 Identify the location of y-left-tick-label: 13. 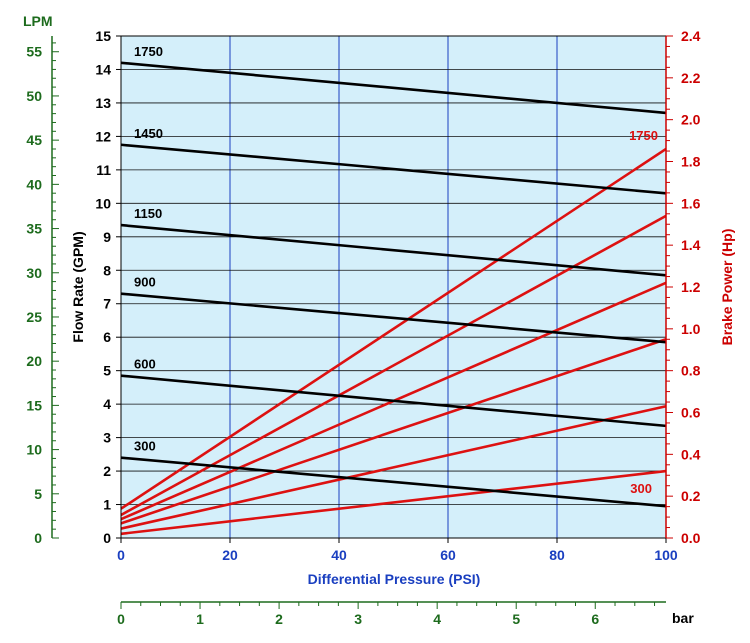
(103, 103).